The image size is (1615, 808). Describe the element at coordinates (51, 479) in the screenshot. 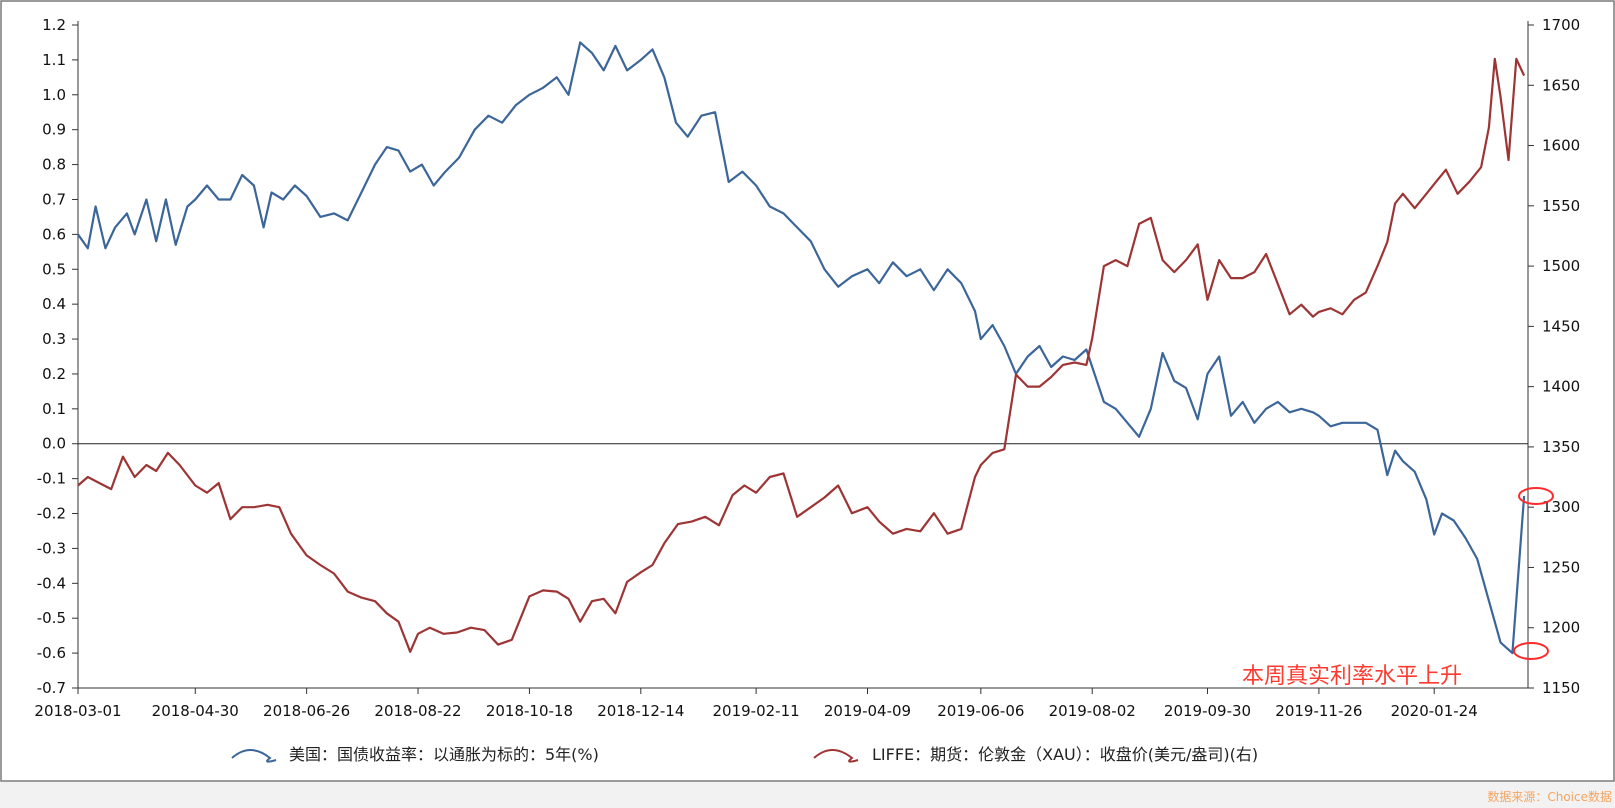

I see `left-tick-label: -0.1` at that location.